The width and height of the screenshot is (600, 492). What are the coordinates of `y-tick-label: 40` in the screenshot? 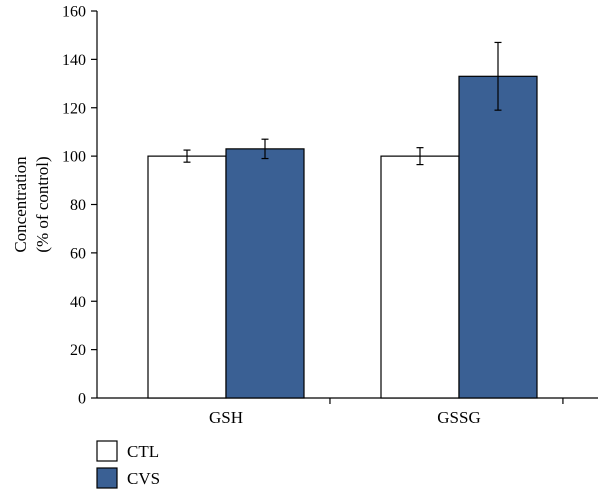 It's located at (78, 302).